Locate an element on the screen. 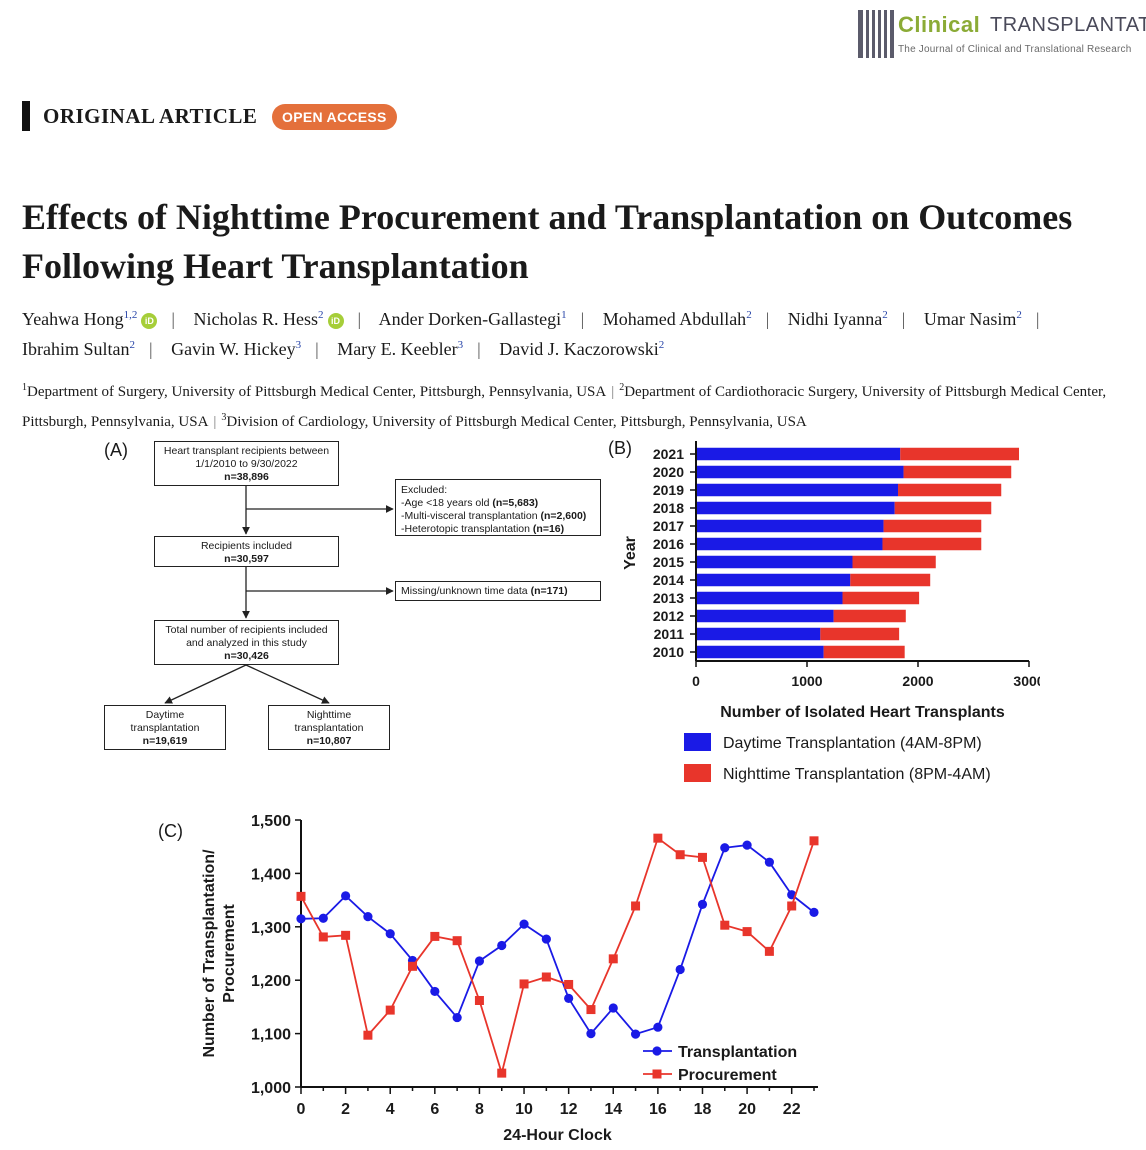 The image size is (1146, 1150). flow-box-included-line1: Recipients included is located at coordinates (246, 546).